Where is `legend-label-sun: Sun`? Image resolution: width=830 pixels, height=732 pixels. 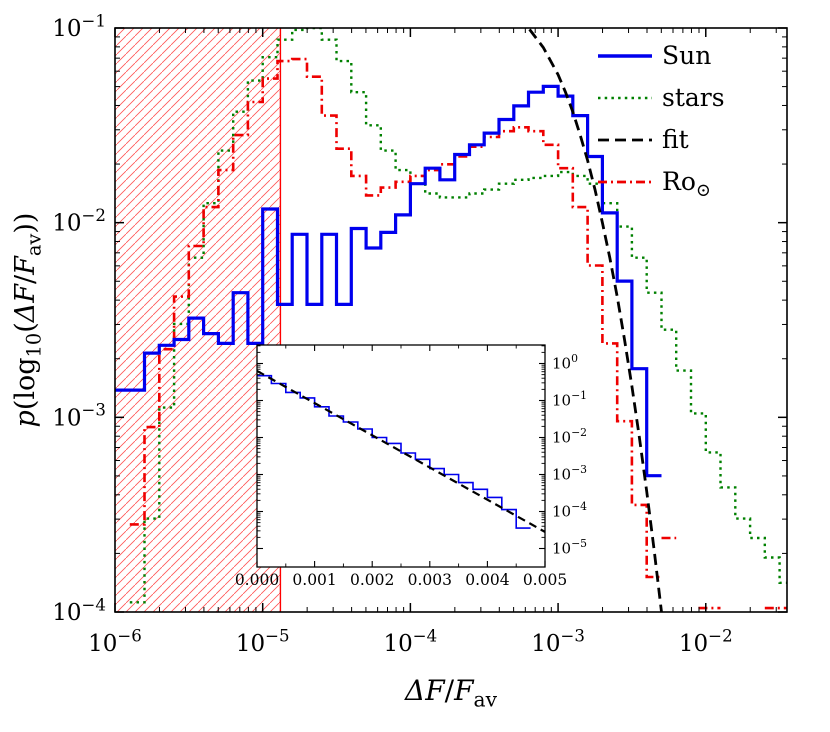 legend-label-sun: Sun is located at coordinates (686, 55).